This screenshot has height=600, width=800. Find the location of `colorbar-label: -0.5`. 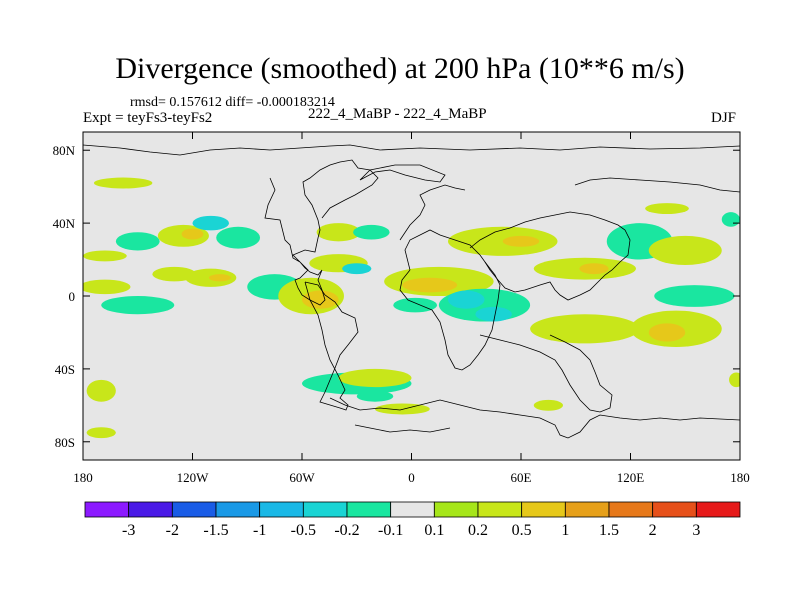

colorbar-label: -0.5 is located at coordinates (303, 530).